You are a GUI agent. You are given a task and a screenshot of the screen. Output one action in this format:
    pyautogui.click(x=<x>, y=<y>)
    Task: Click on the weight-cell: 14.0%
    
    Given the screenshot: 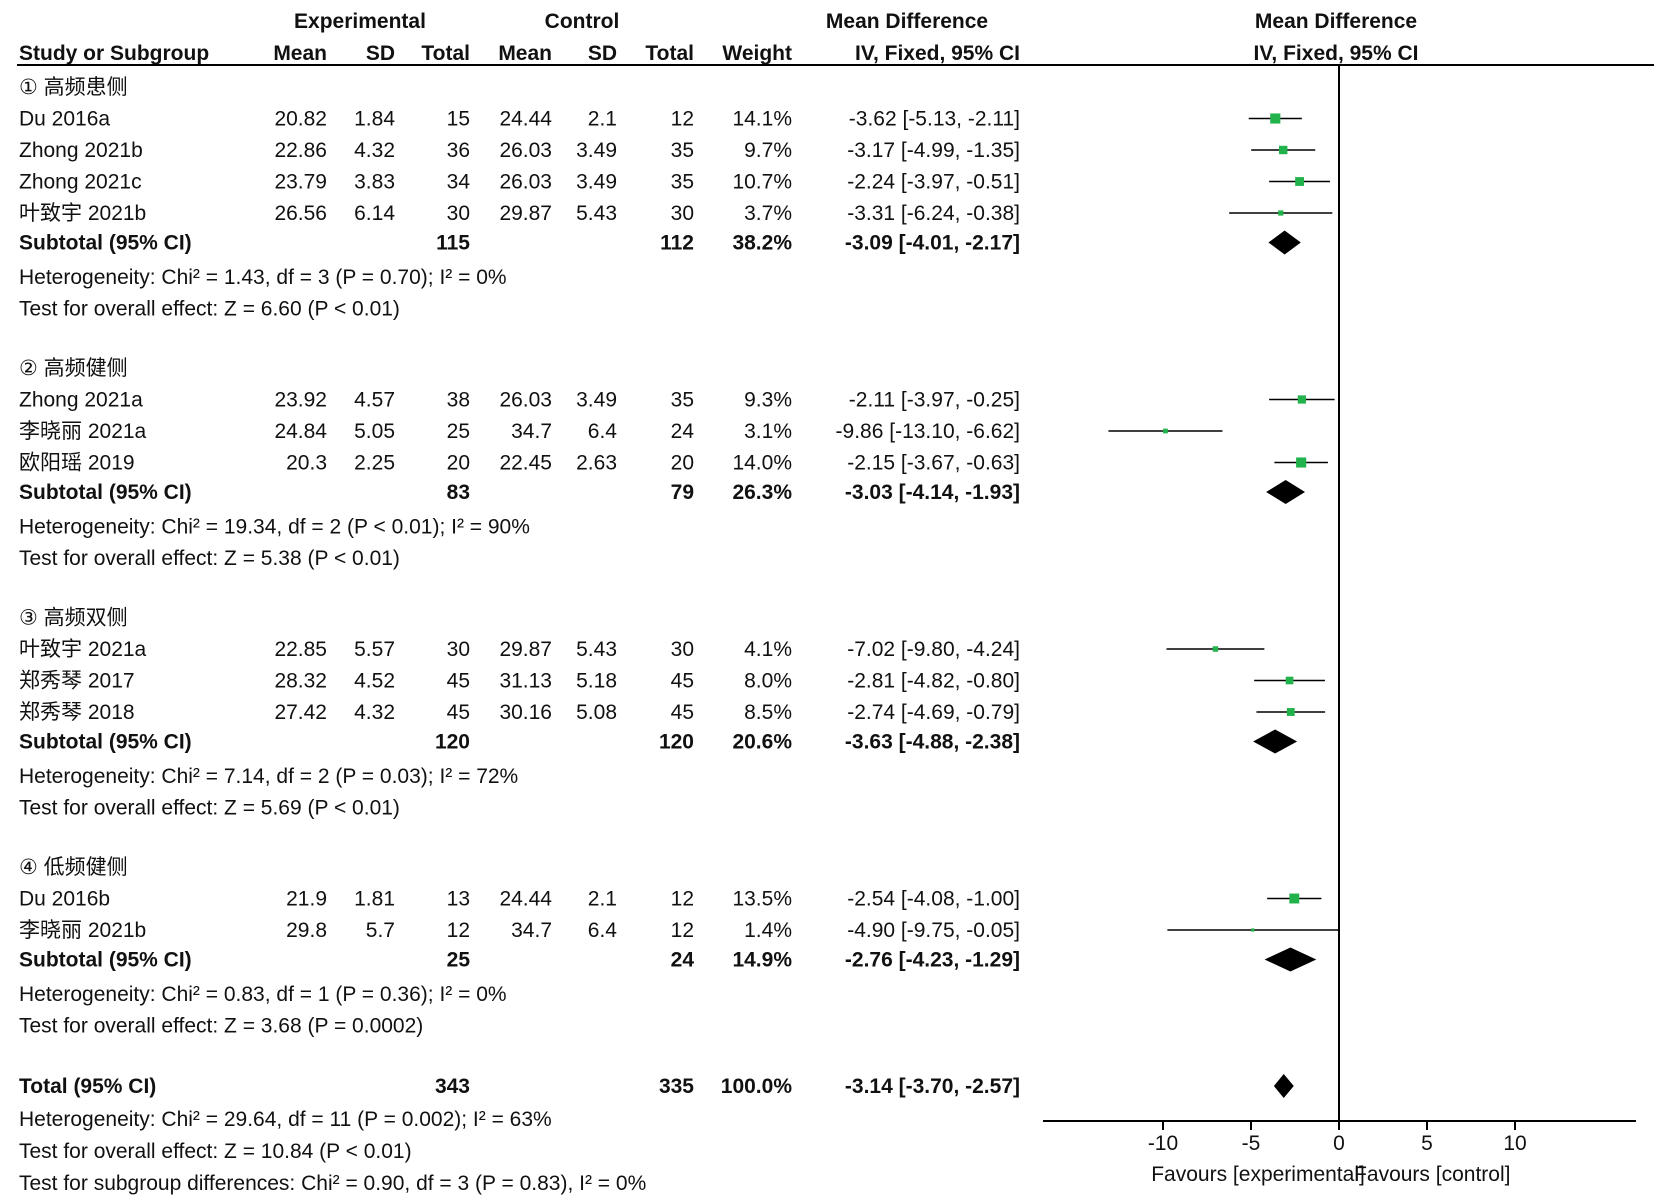 What is the action you would take?
    pyautogui.click(x=762, y=463)
    